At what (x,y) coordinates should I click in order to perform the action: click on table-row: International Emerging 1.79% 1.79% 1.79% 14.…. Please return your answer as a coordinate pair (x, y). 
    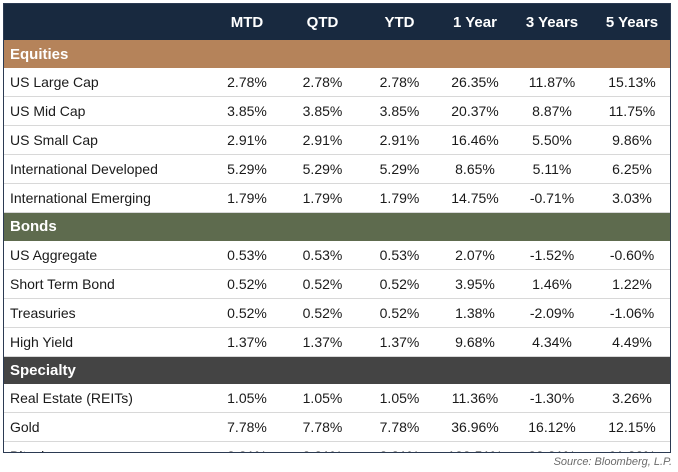
    Looking at the image, I should click on (337, 198).